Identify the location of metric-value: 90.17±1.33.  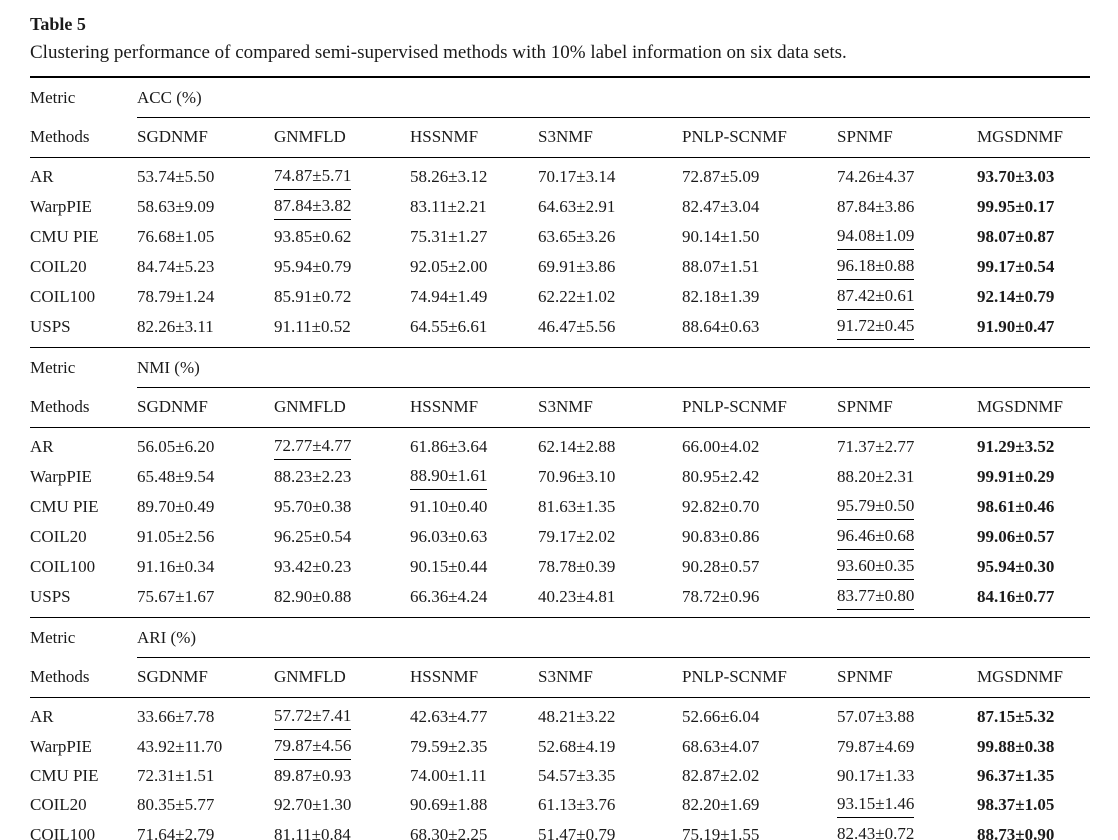
(876, 775).